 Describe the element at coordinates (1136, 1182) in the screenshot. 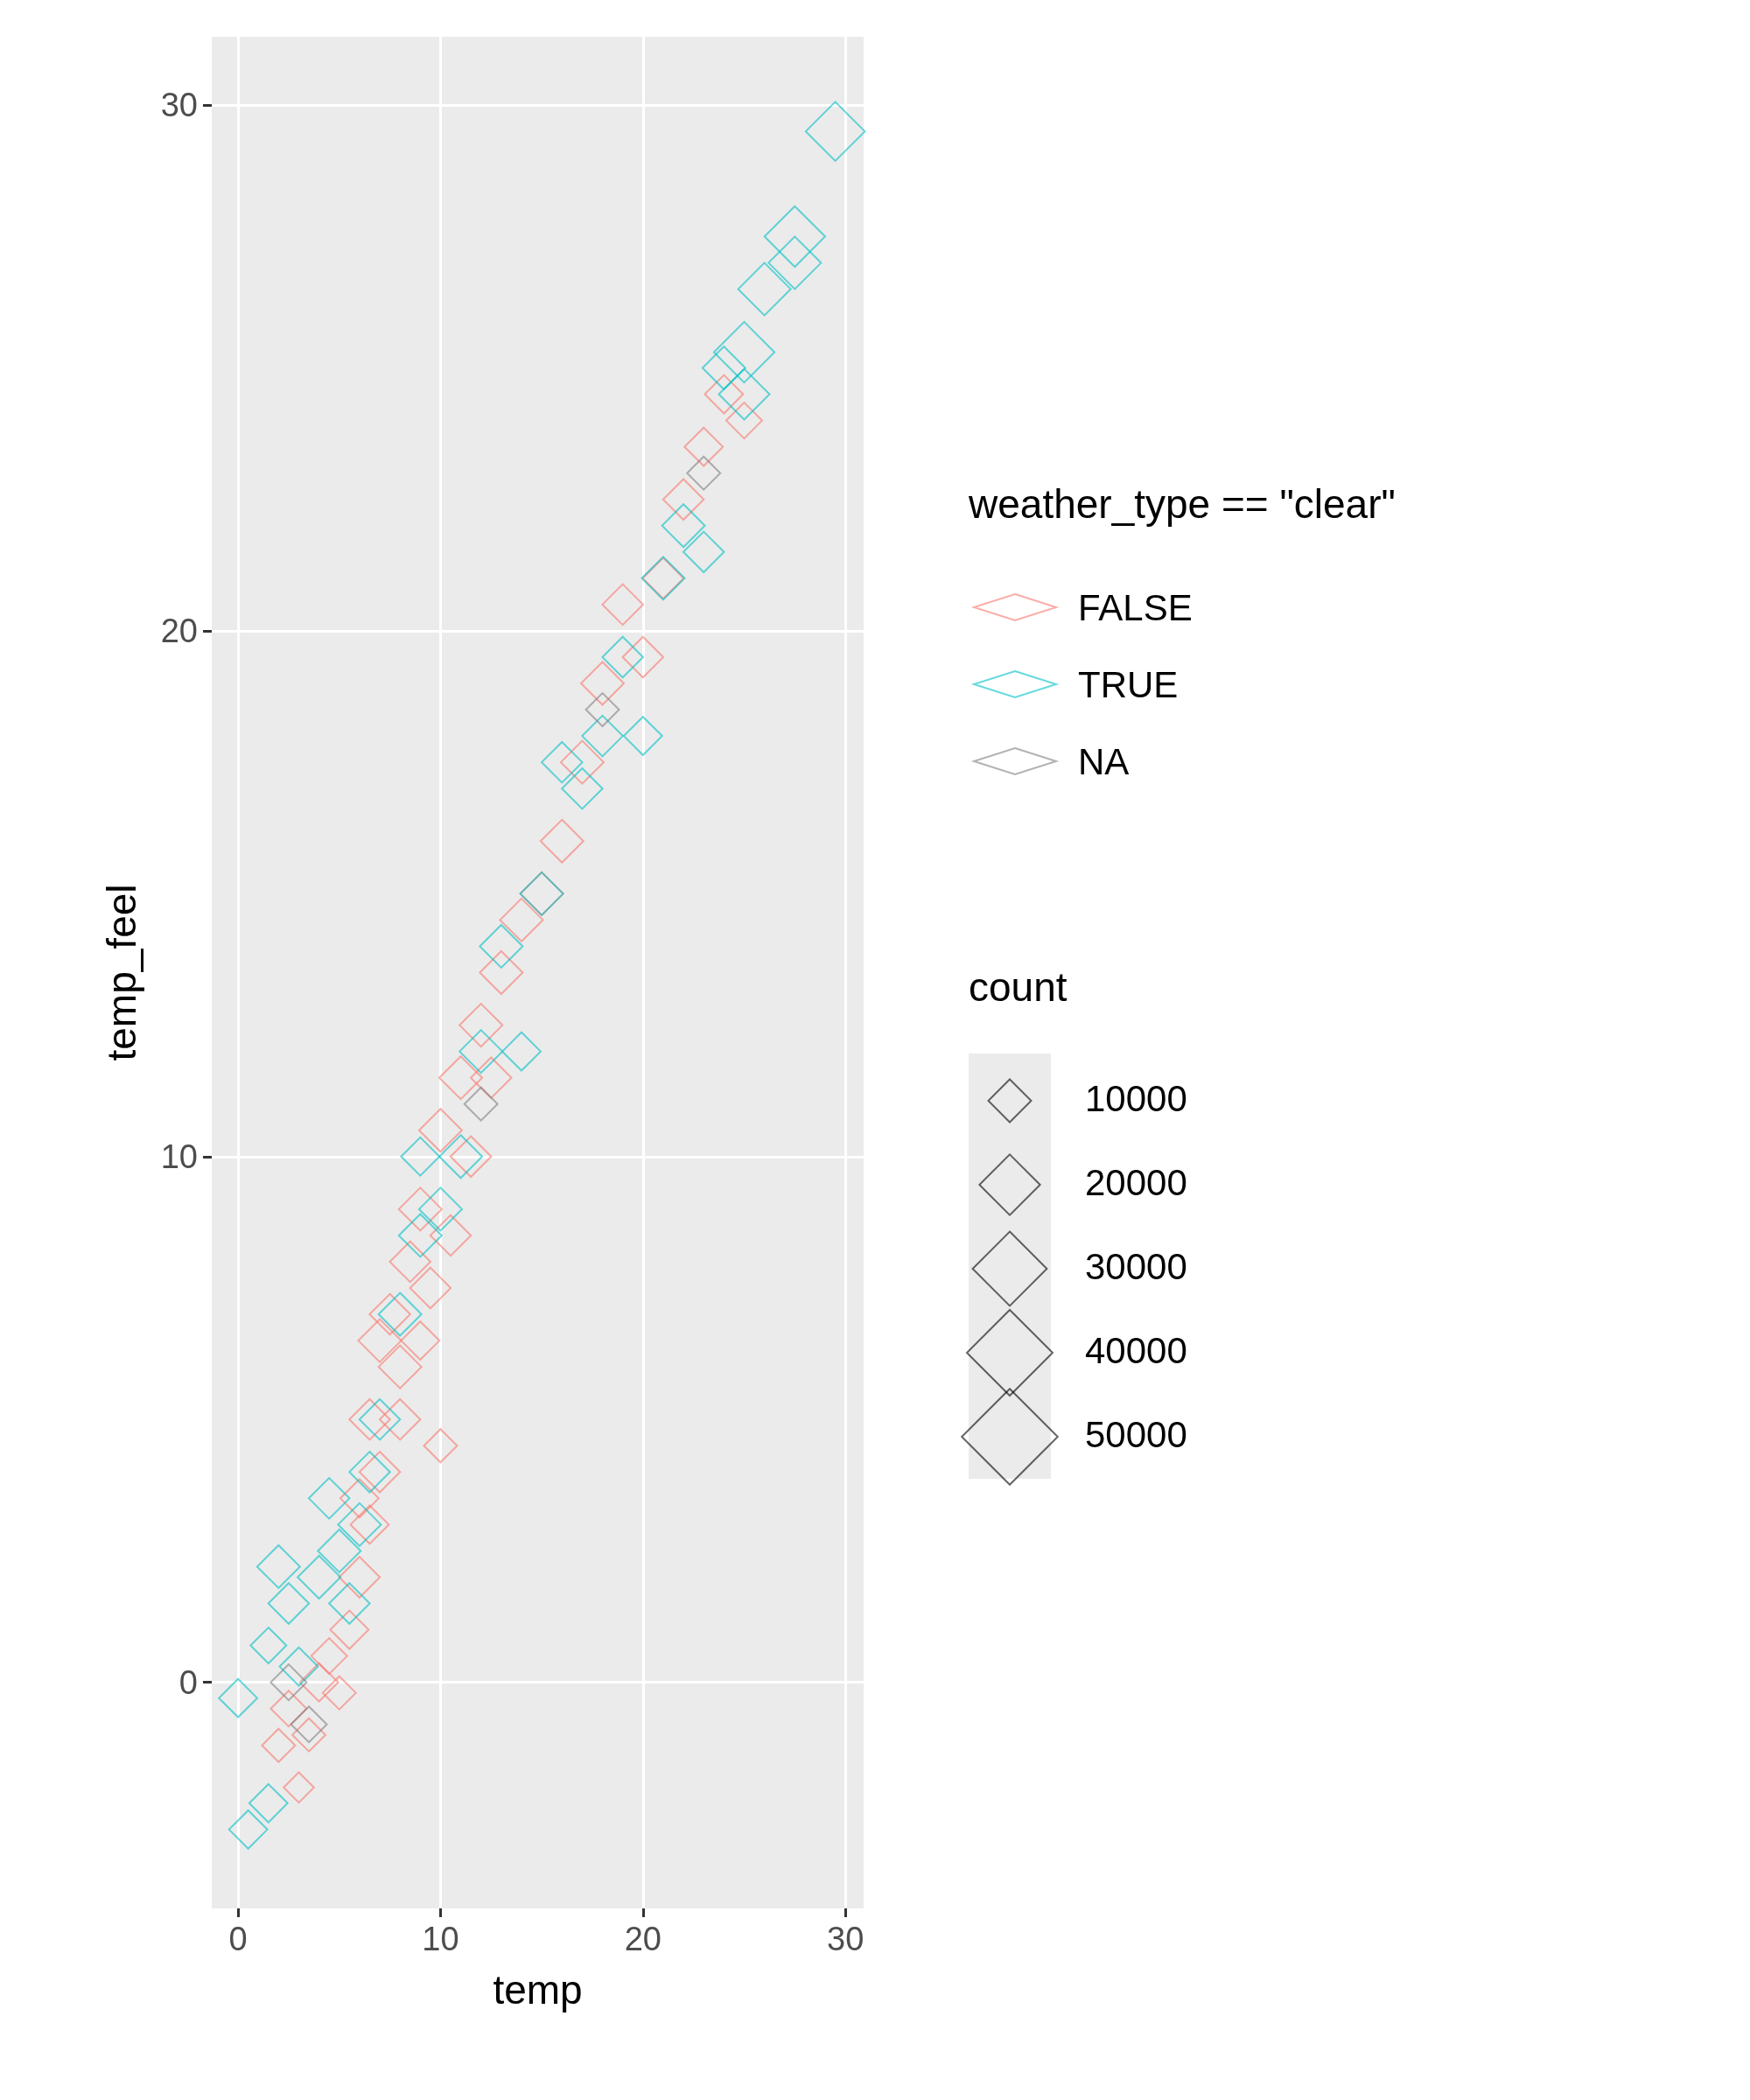

I see `legend-label: 20000` at that location.